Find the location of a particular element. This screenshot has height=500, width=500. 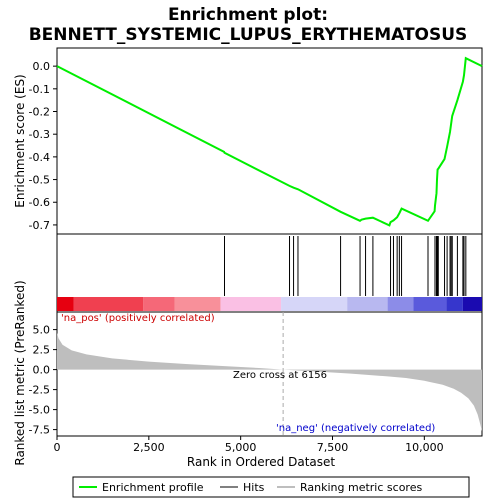

es-y-tick-label: -0.2 is located at coordinates (39, 112).